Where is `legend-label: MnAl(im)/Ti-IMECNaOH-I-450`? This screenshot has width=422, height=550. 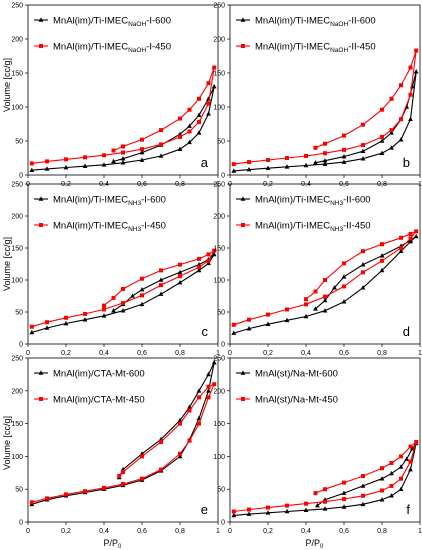
legend-label: MnAl(im)/Ti-IMECNaOH-I-450 is located at coordinates (112, 48).